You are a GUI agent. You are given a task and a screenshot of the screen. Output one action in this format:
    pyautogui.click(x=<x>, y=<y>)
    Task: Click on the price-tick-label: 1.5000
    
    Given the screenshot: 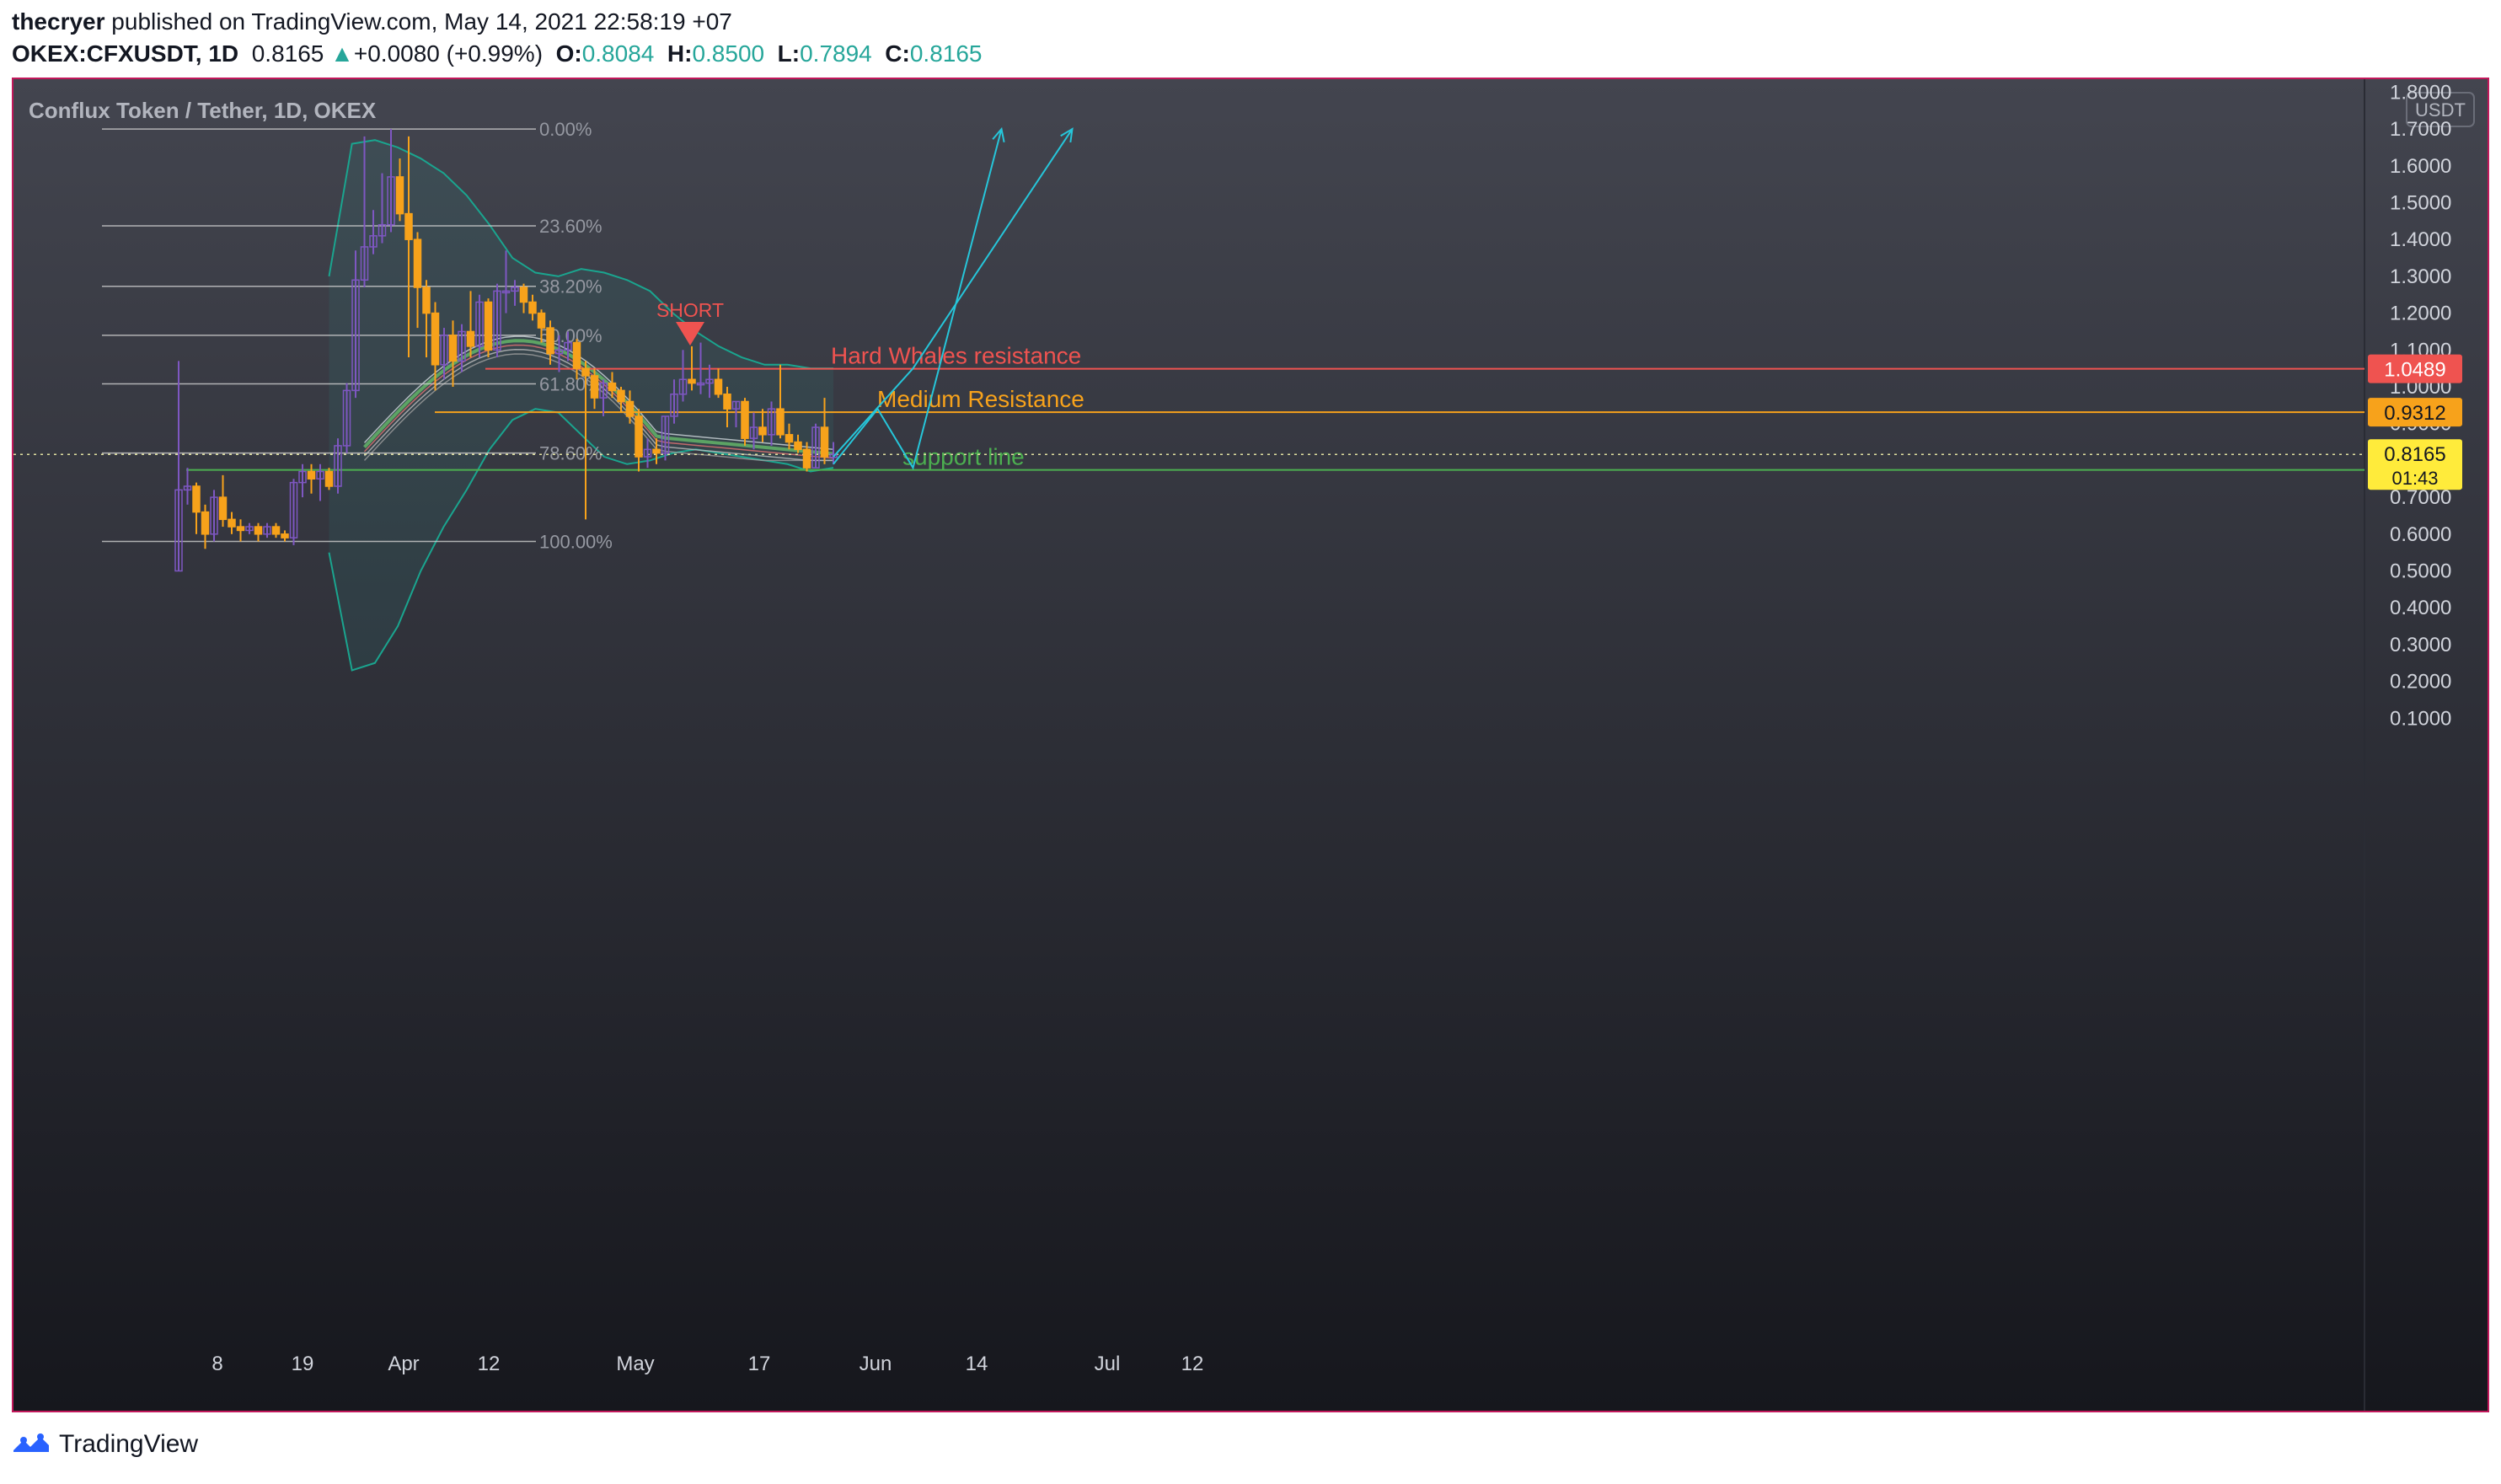 What is the action you would take?
    pyautogui.click(x=2420, y=203)
    